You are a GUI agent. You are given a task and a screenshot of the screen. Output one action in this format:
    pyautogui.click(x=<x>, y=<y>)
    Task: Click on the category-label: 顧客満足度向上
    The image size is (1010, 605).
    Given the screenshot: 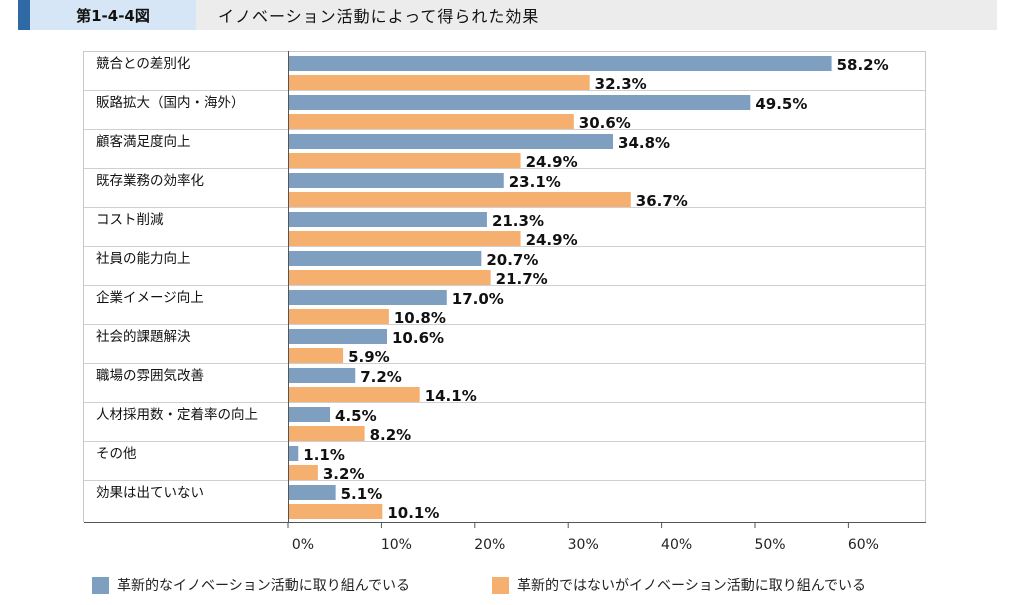 What is the action you would take?
    pyautogui.click(x=143, y=141)
    